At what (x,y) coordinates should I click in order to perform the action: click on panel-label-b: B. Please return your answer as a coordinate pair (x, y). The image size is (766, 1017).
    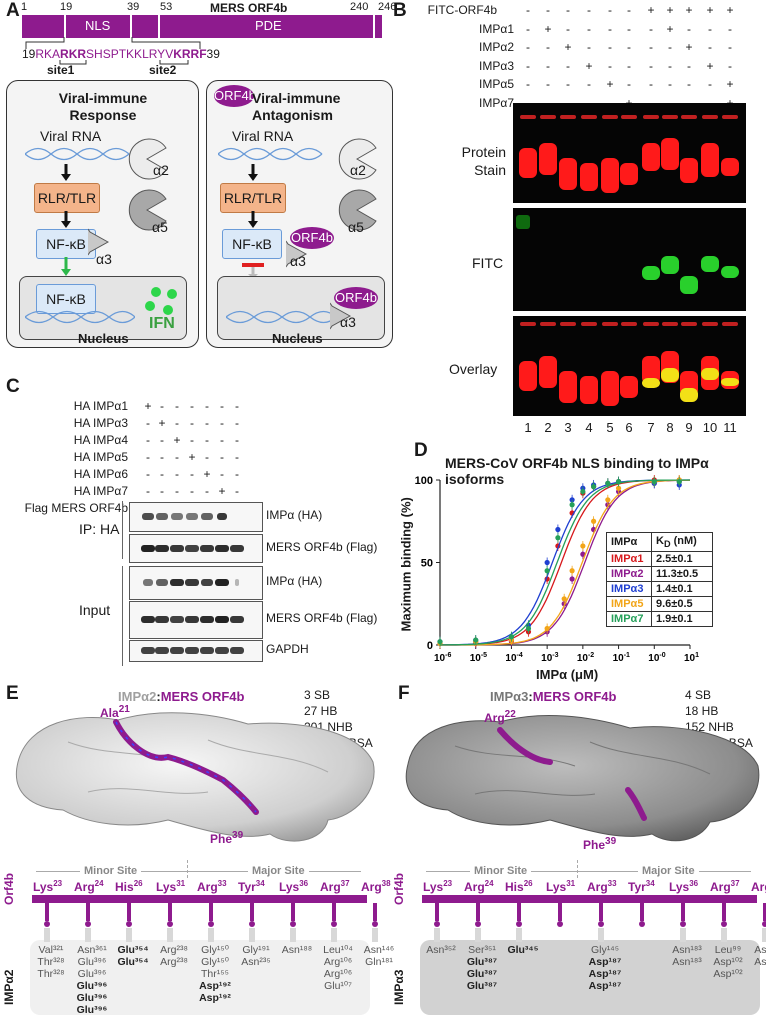
    Looking at the image, I should click on (400, 10).